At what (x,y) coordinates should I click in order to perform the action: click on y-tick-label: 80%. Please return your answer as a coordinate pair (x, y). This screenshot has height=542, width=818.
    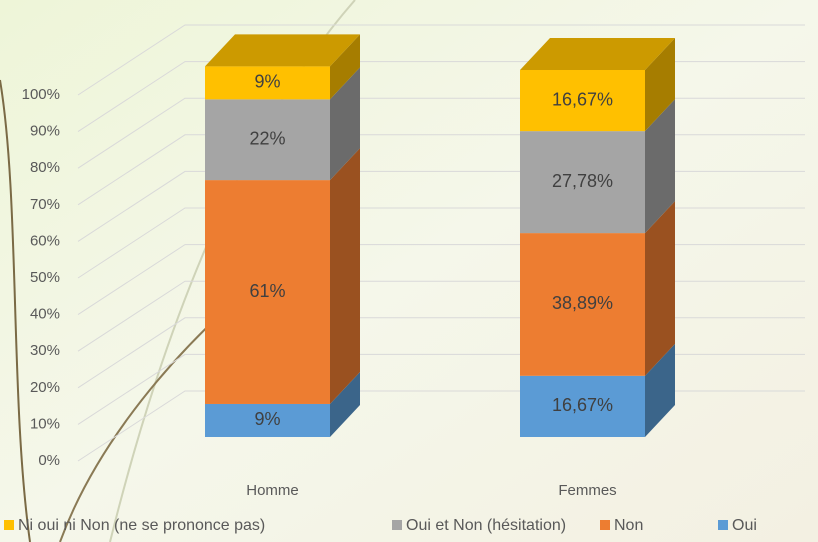
    Looking at the image, I should click on (45, 167).